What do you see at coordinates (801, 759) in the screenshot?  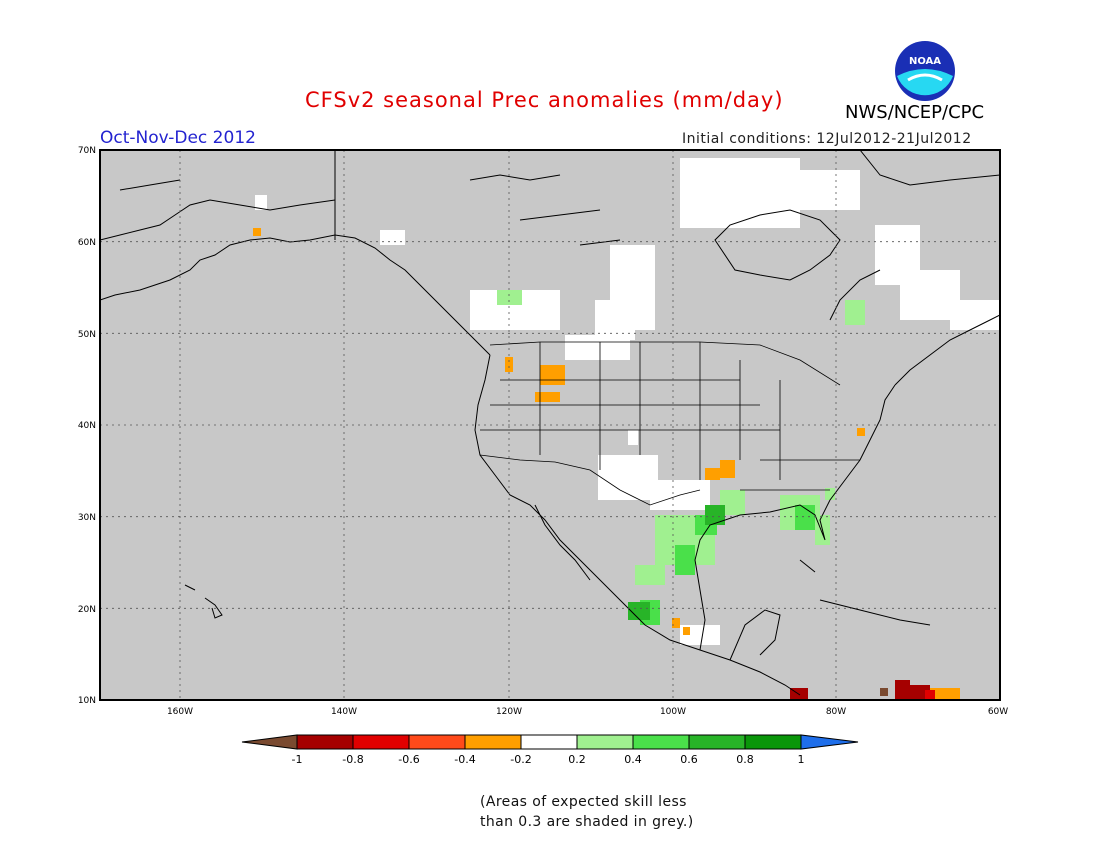 I see `colorbar-label: 1` at bounding box center [801, 759].